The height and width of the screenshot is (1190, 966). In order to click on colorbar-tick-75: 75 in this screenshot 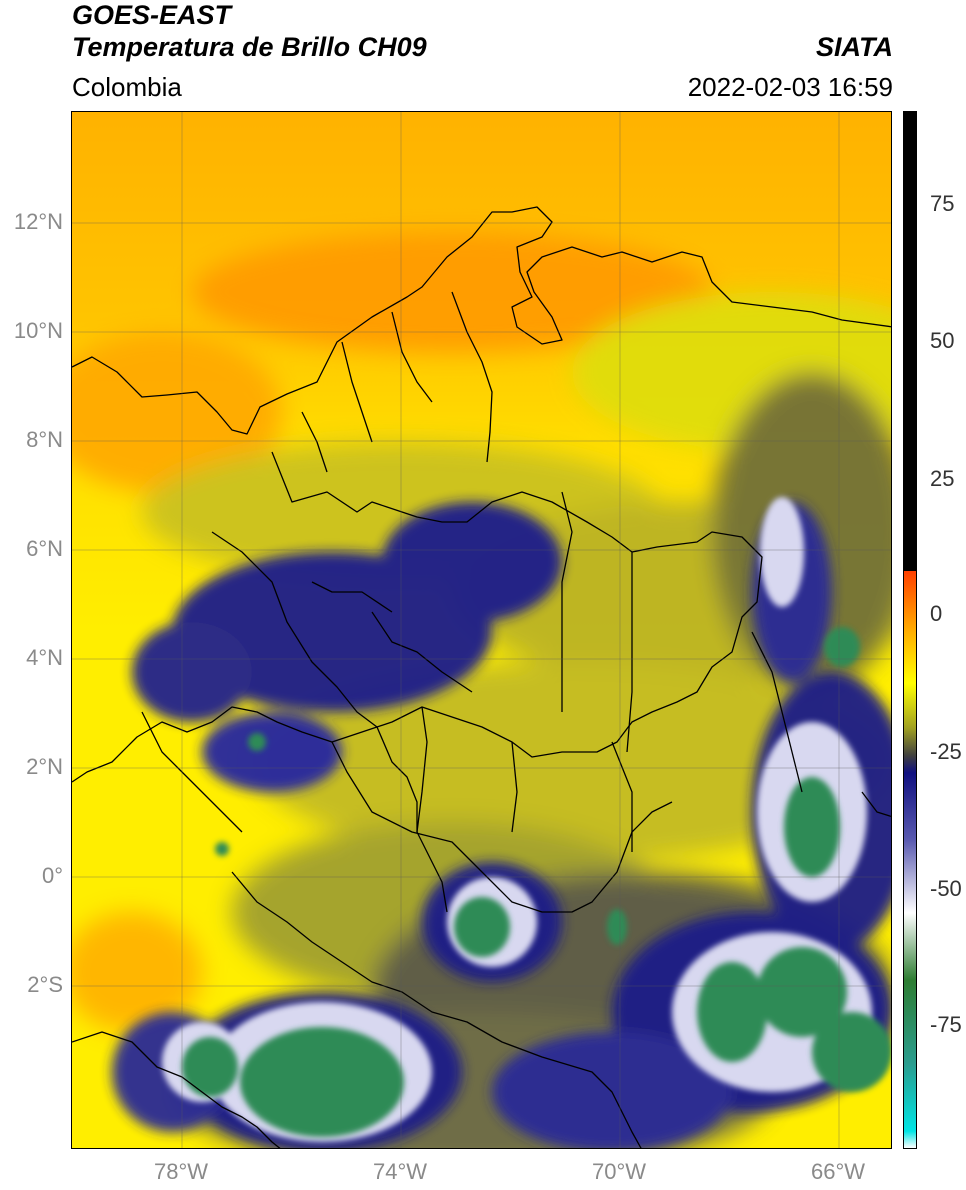, I will do `click(942, 203)`.